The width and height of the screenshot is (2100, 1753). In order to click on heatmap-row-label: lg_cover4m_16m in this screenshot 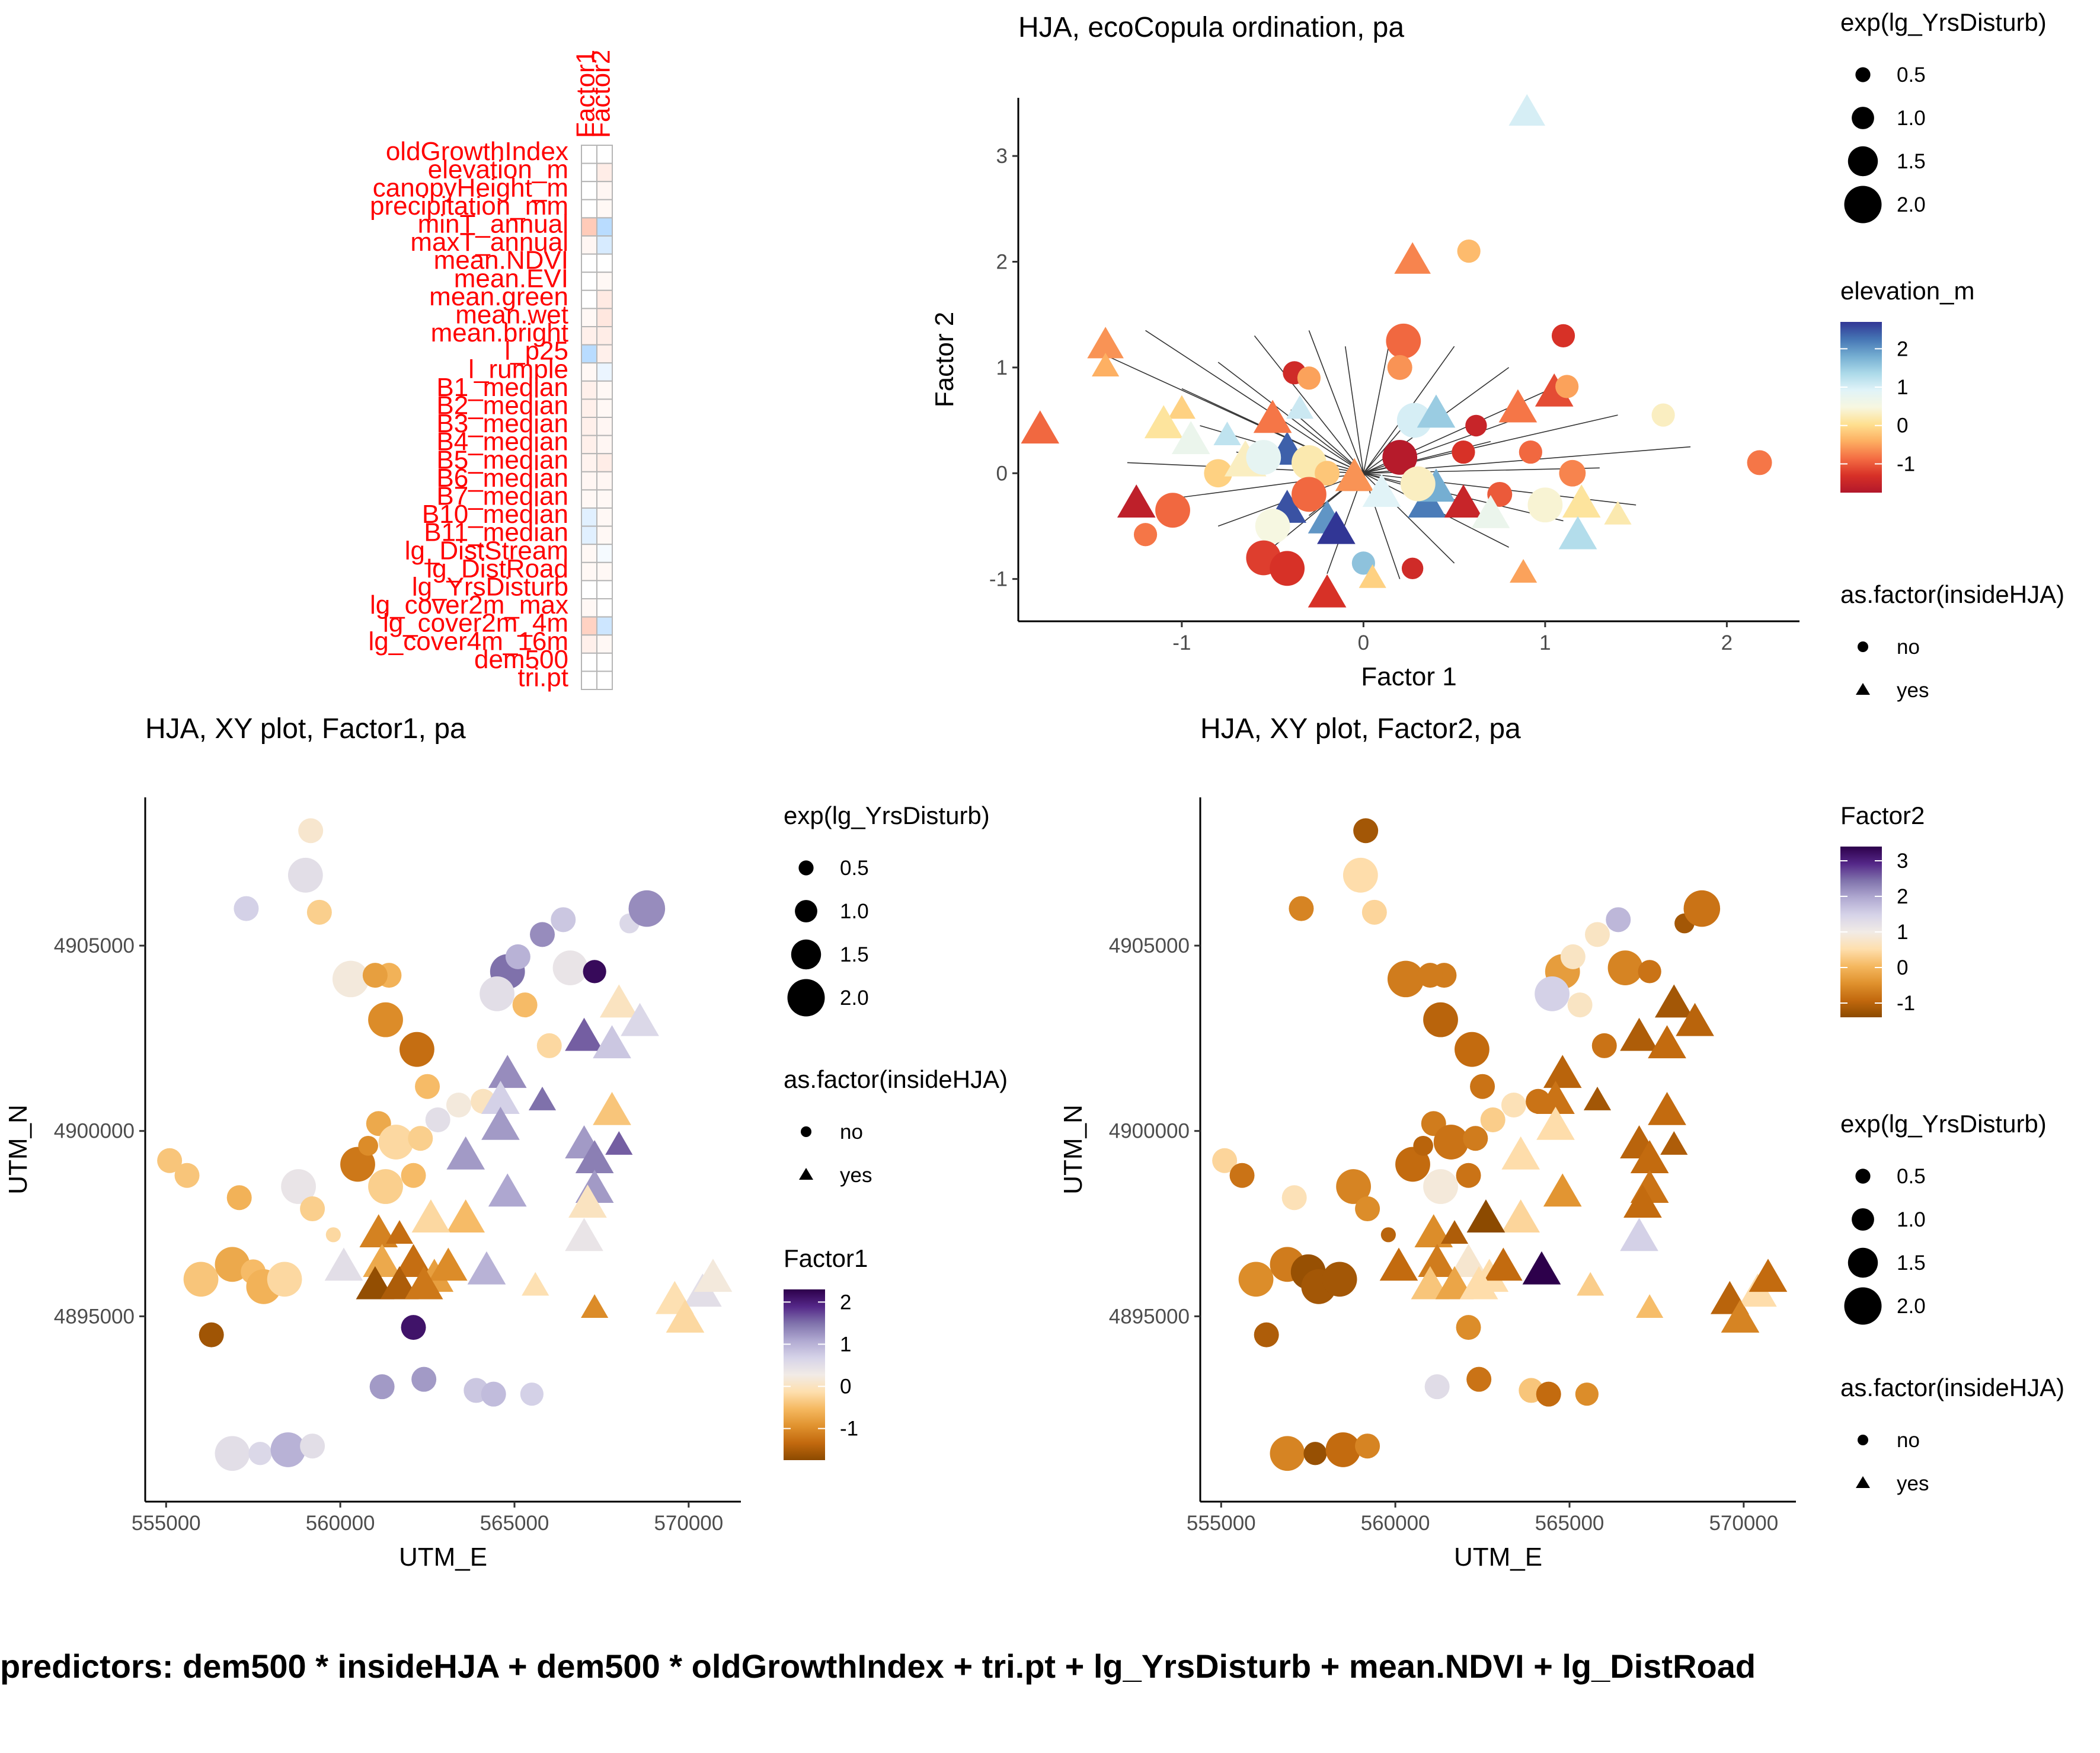, I will do `click(469, 641)`.